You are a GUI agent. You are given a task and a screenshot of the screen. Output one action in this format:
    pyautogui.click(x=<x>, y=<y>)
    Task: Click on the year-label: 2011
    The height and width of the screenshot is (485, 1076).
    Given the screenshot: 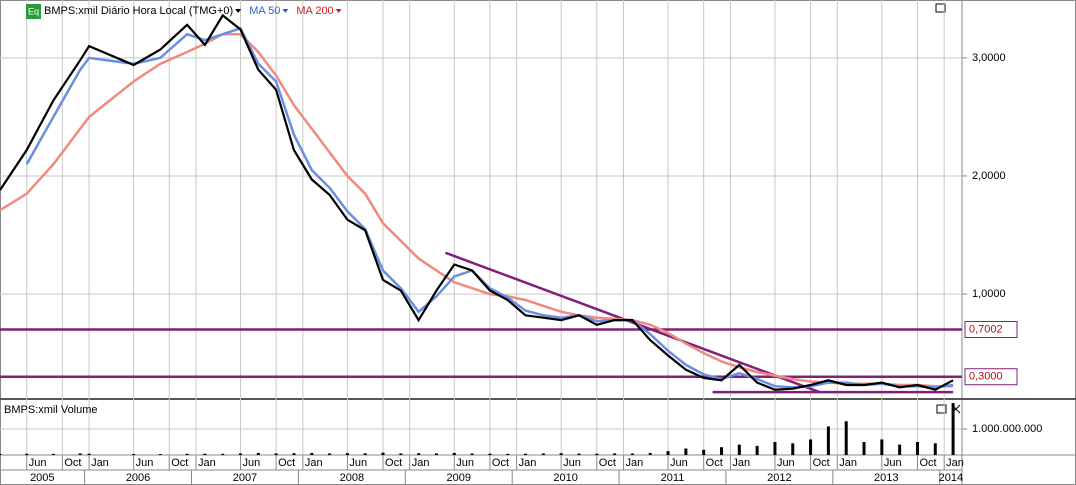 What is the action you would take?
    pyautogui.click(x=673, y=478)
    